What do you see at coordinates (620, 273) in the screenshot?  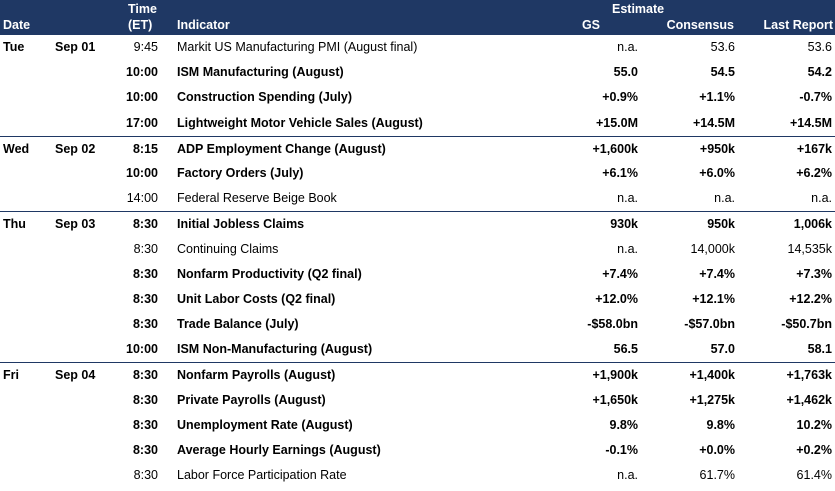 I see `row-gs-estimate: +7.4%` at bounding box center [620, 273].